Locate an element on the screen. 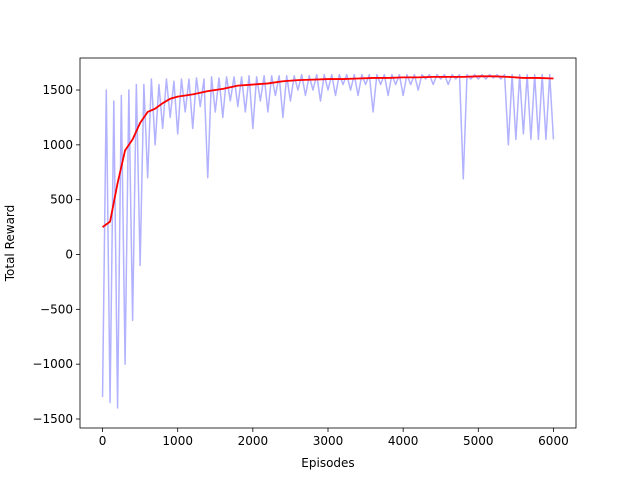  x-axis-label: Episodes is located at coordinates (327, 463).